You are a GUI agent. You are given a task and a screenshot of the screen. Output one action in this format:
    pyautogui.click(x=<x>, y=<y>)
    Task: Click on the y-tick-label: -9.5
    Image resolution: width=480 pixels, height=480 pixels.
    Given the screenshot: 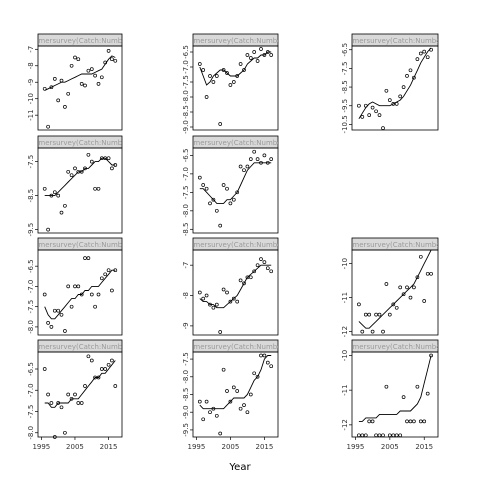 What is the action you would take?
    pyautogui.click(x=345, y=106)
    